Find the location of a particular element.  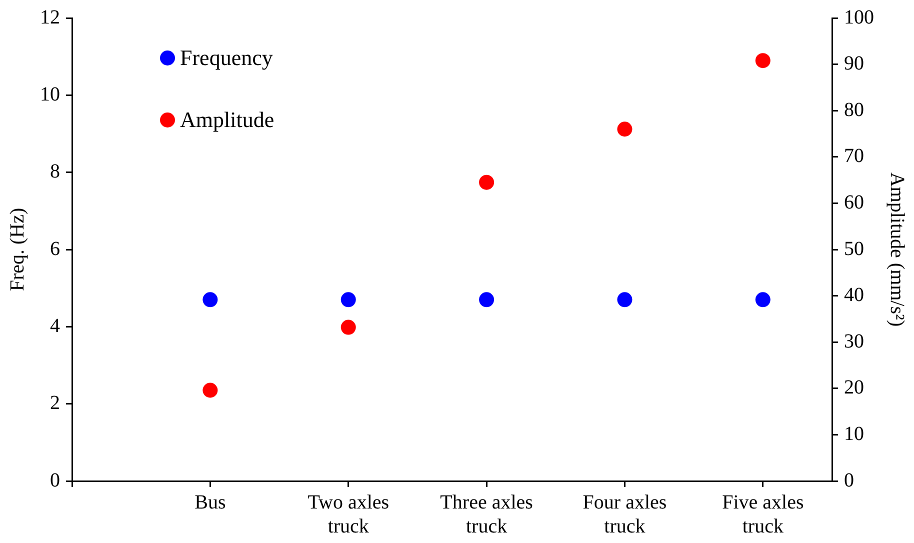

y2-tick-label: 80 is located at coordinates (854, 109).